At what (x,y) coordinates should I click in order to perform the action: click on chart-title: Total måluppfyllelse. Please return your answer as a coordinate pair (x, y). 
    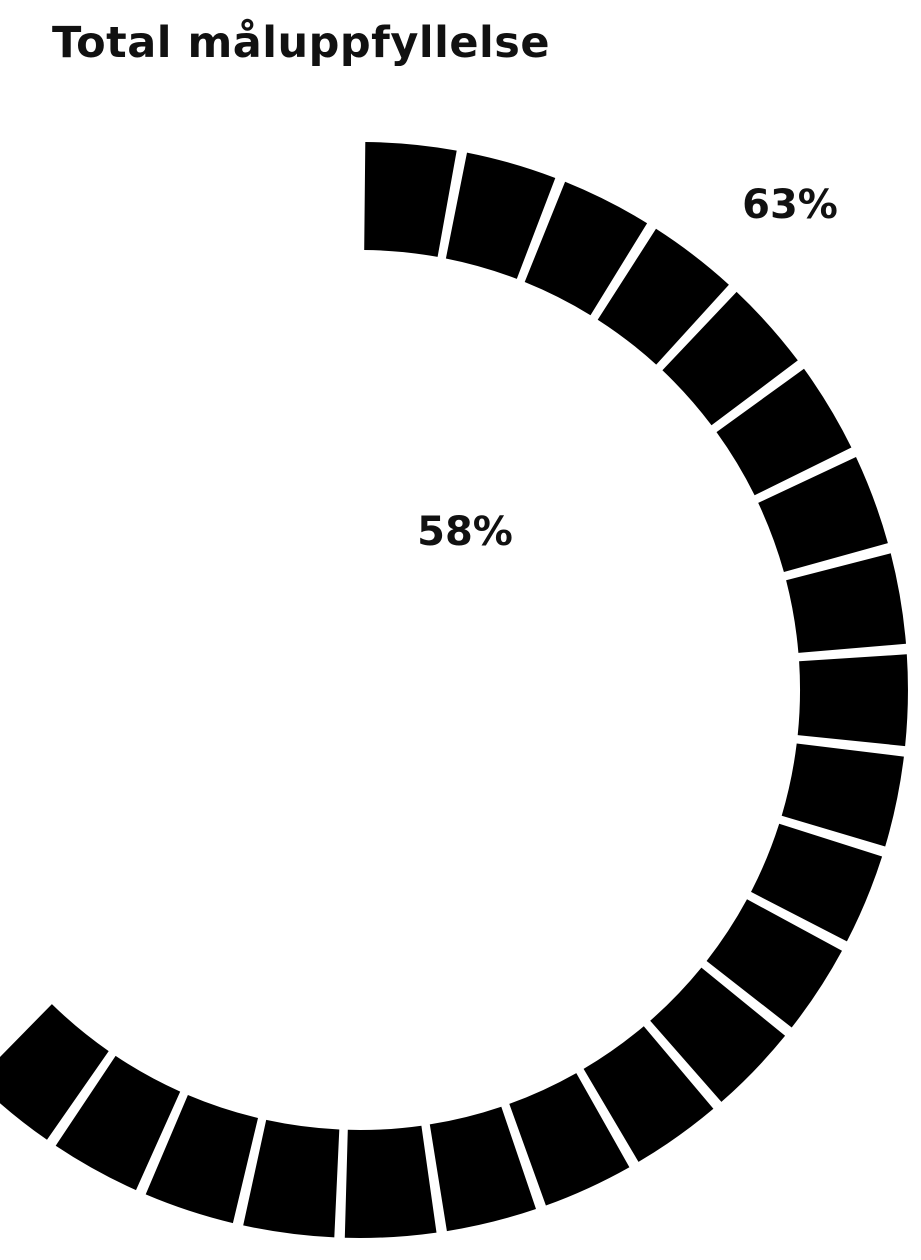
    Looking at the image, I should click on (301, 43).